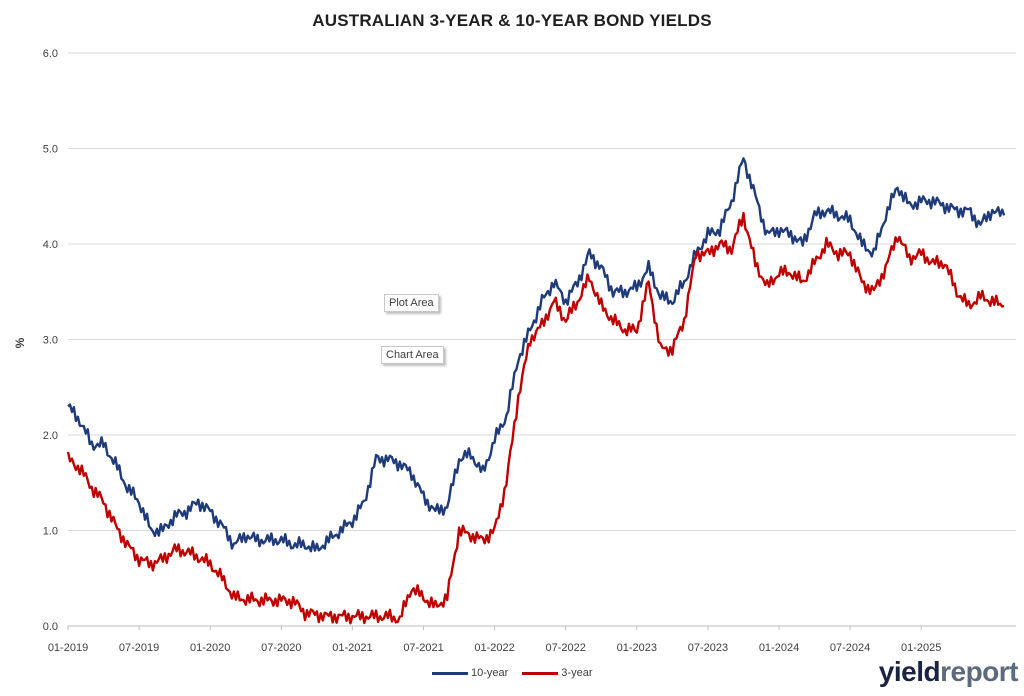 Image resolution: width=1024 pixels, height=696 pixels. What do you see at coordinates (512, 20) in the screenshot?
I see `chart-title: AUSTRALIAN 3-YEAR & 10-YEAR BOND YIELDS` at bounding box center [512, 20].